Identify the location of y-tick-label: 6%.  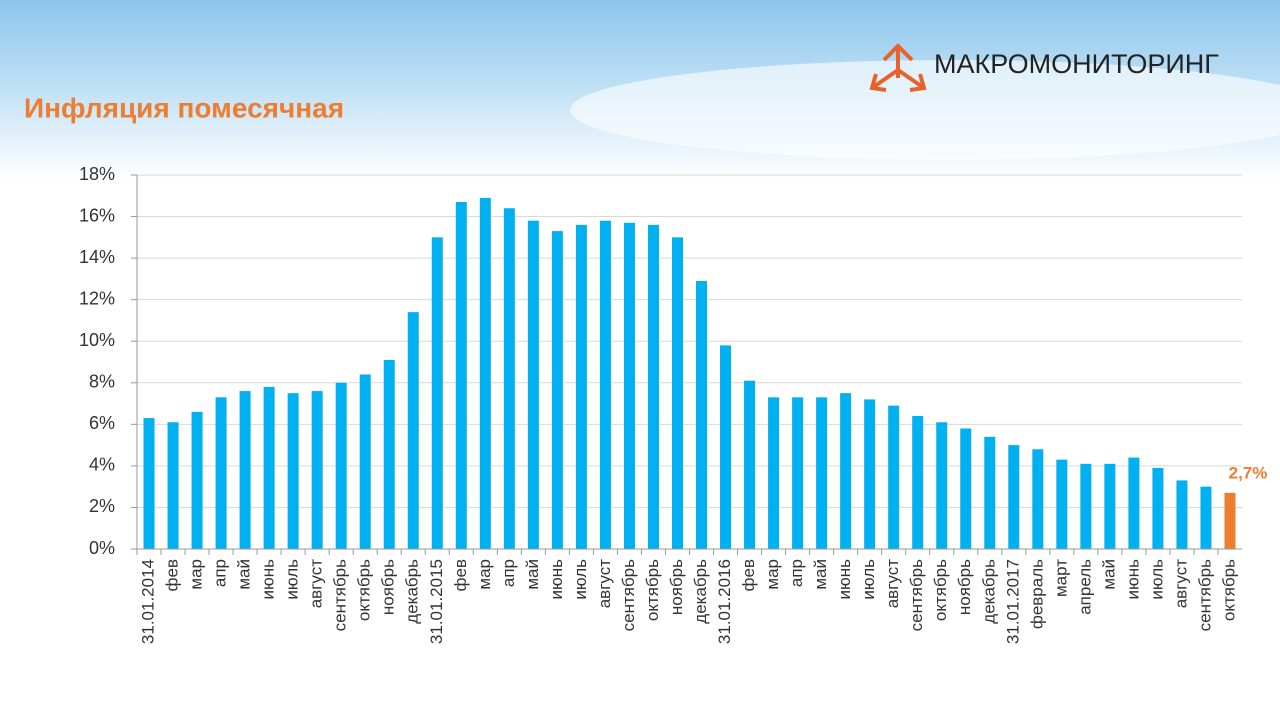
(102, 423).